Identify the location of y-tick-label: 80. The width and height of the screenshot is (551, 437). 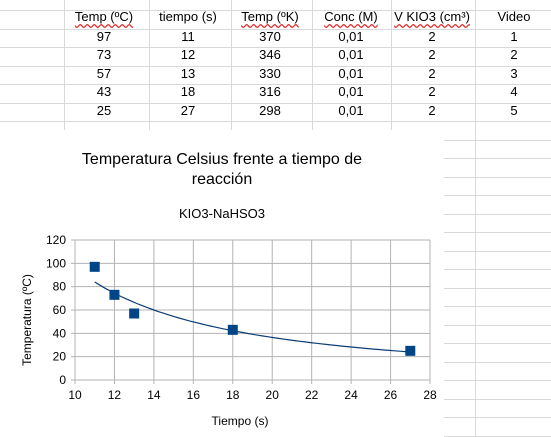
(60, 287).